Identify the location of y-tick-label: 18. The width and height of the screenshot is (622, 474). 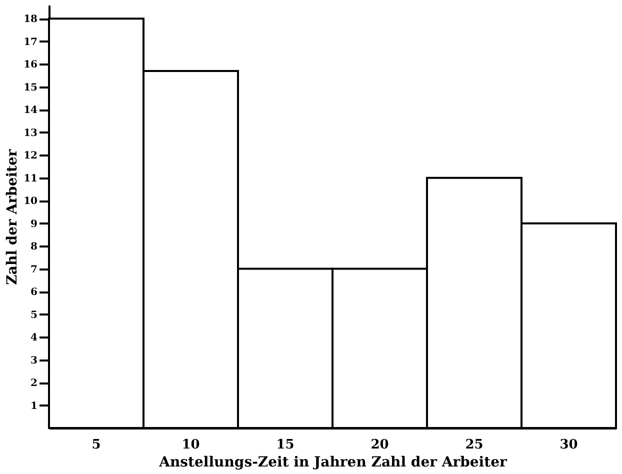
(31, 20).